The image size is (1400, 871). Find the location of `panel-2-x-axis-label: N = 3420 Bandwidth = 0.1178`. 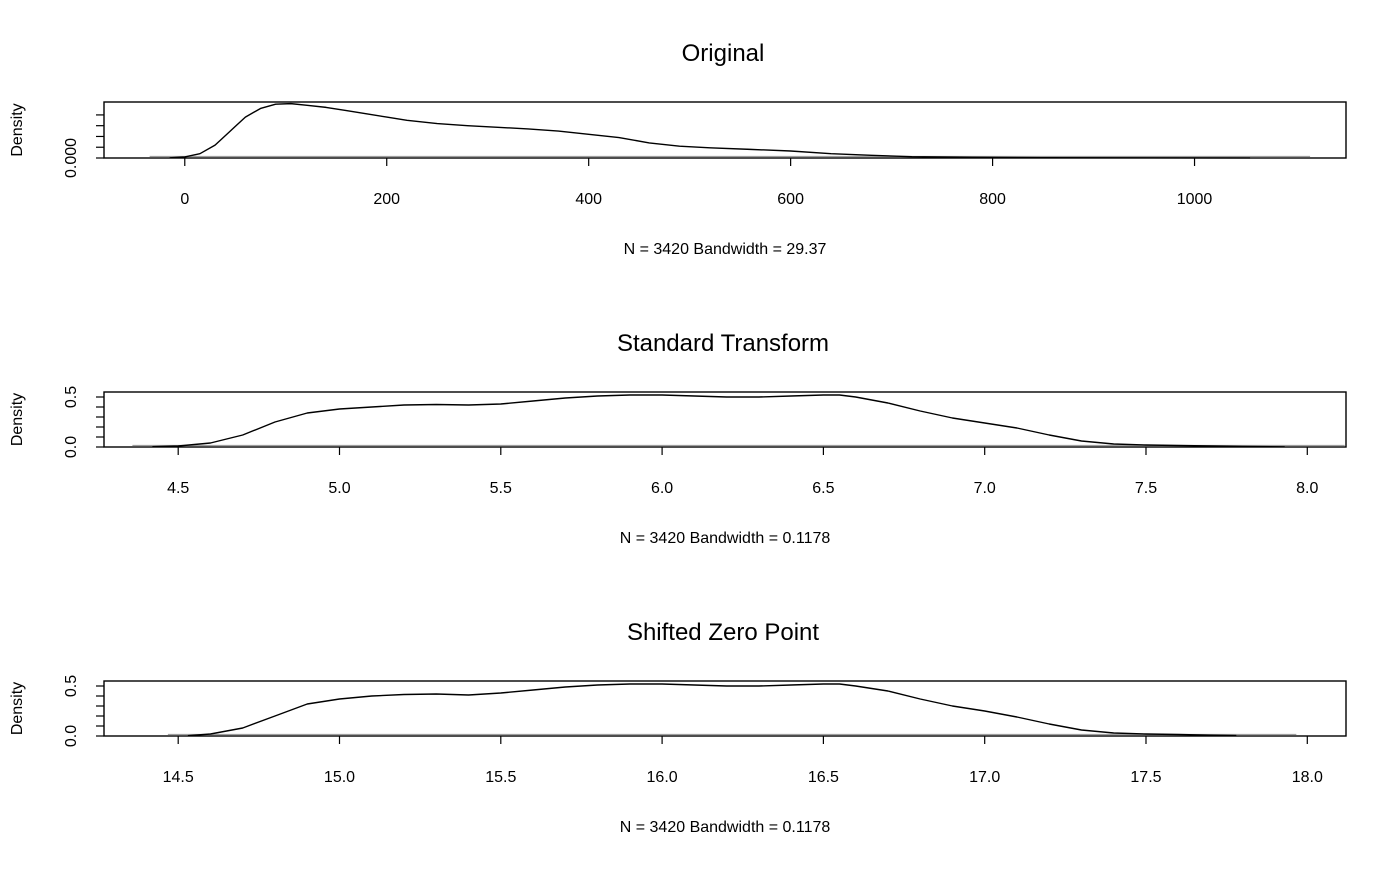

panel-2-x-axis-label: N = 3420 Bandwidth = 0.1178 is located at coordinates (725, 538).